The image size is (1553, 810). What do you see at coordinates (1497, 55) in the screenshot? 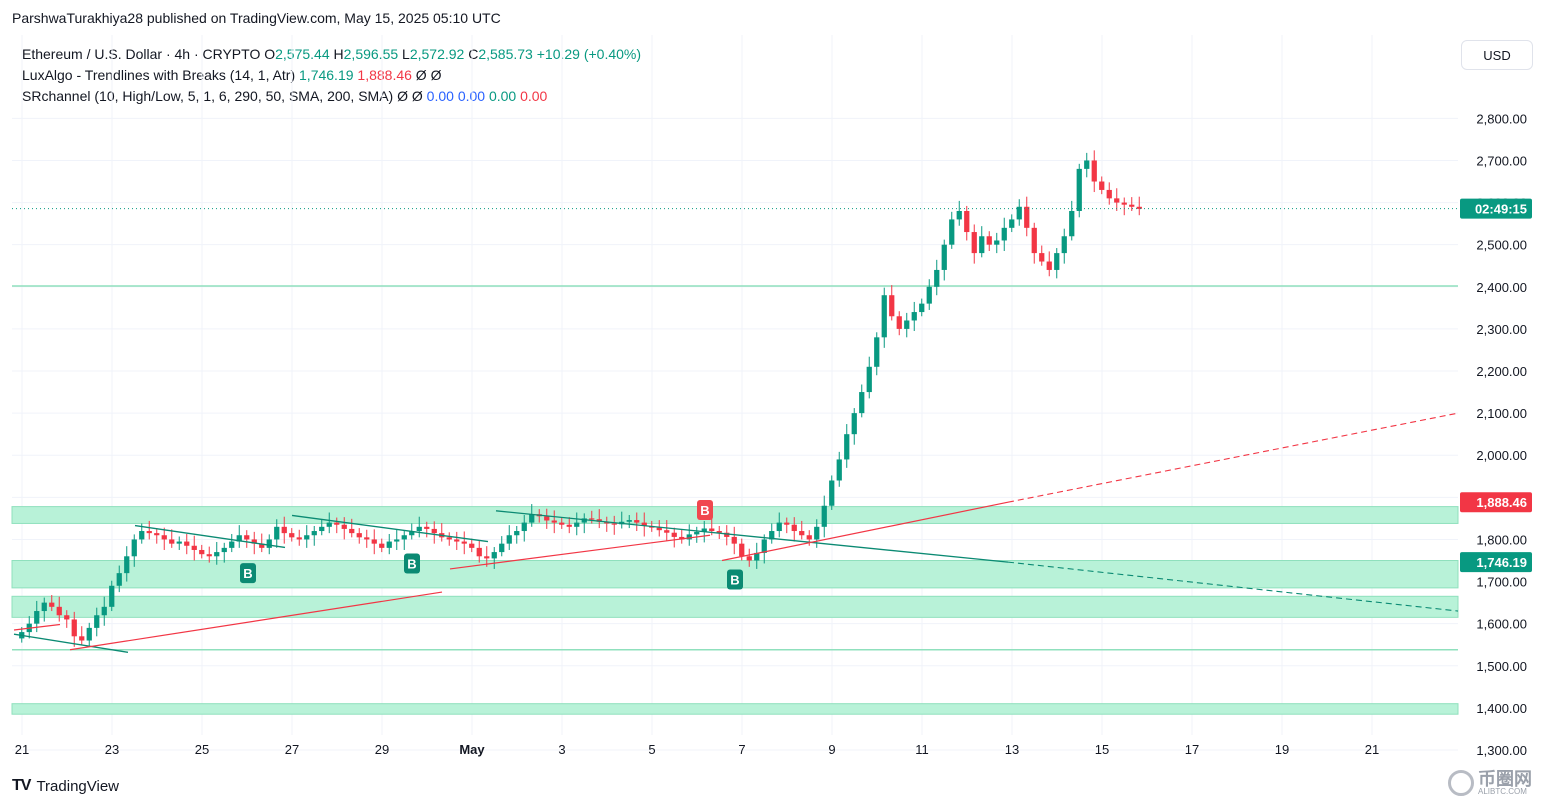
I see `currency-button: USD` at bounding box center [1497, 55].